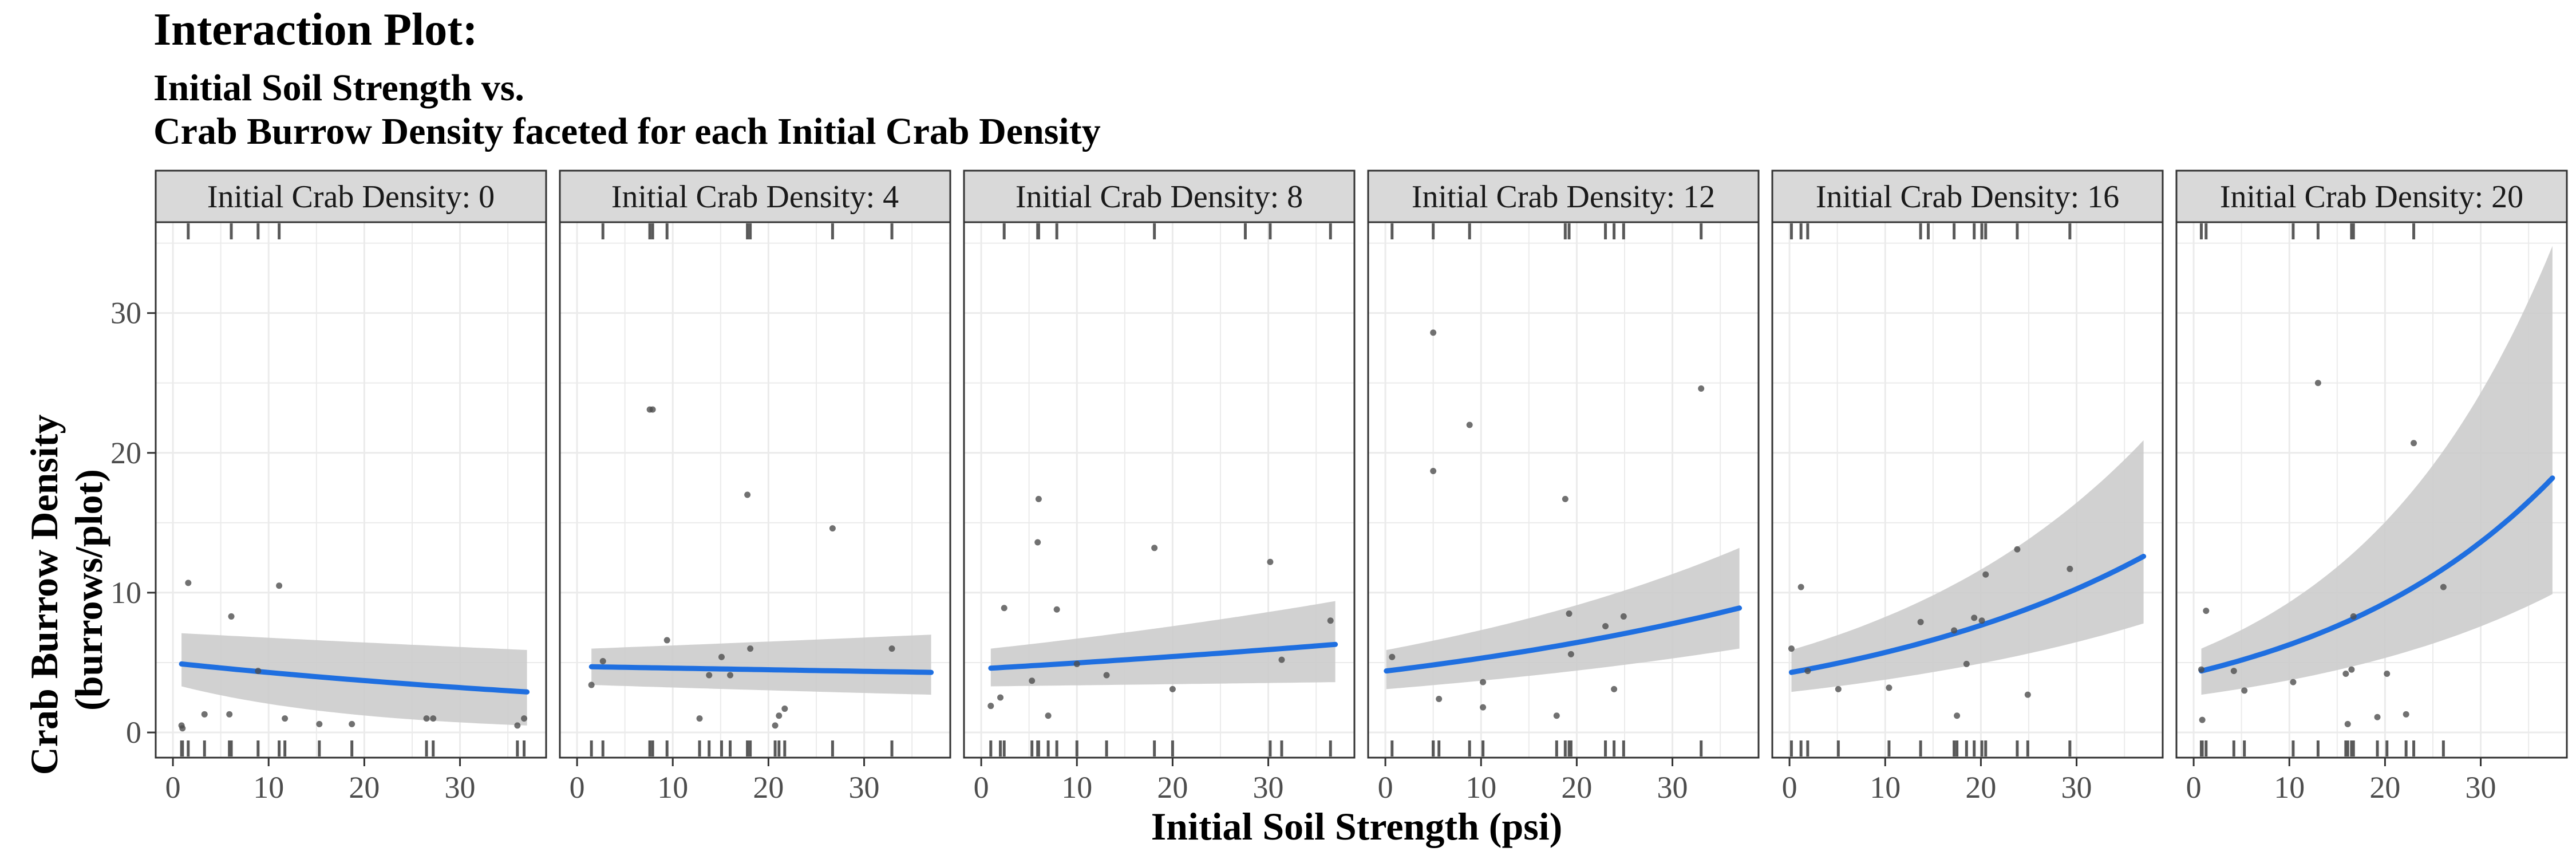 This screenshot has height=859, width=2576. I want to click on facet-panel: Initial Crab Density: 16 0 10 20 30, so click(1967, 487).